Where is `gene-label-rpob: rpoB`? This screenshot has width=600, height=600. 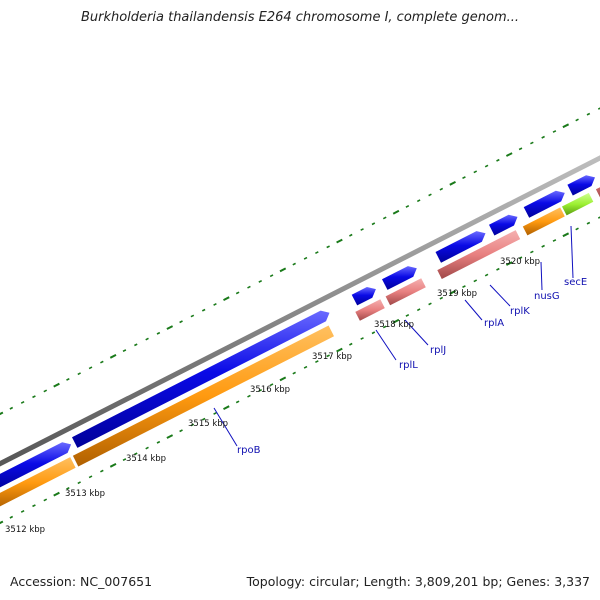 gene-label-rpob: rpoB is located at coordinates (249, 450).